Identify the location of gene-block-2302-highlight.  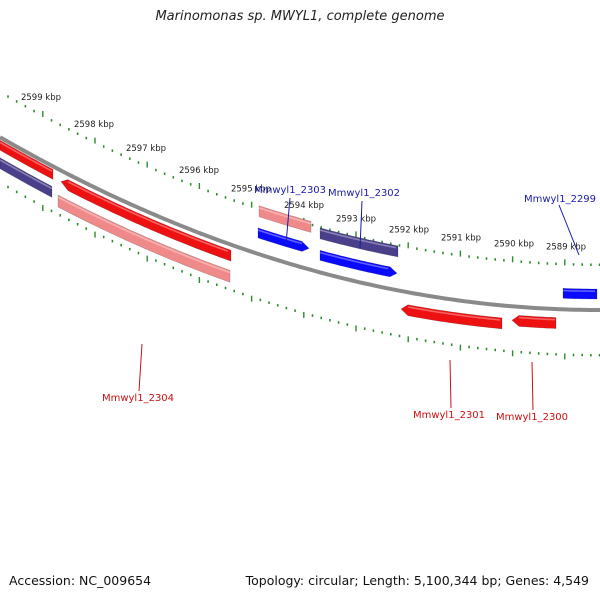
(358, 239).